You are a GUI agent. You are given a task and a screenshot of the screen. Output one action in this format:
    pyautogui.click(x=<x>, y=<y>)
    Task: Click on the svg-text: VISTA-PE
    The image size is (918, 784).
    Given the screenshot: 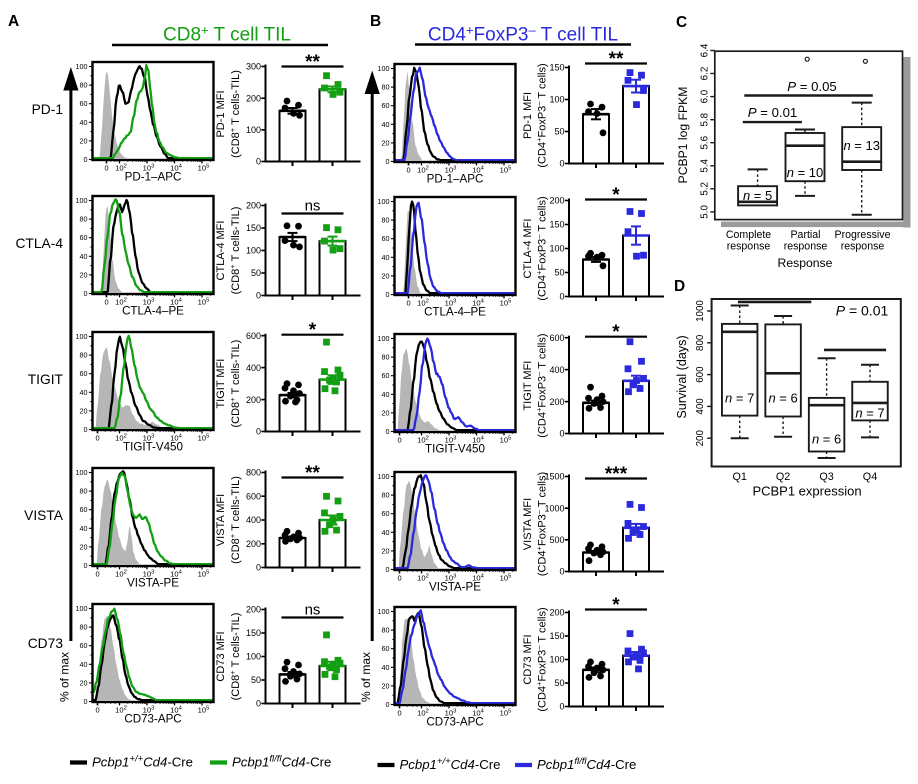 What is the action you would take?
    pyautogui.click(x=455, y=587)
    